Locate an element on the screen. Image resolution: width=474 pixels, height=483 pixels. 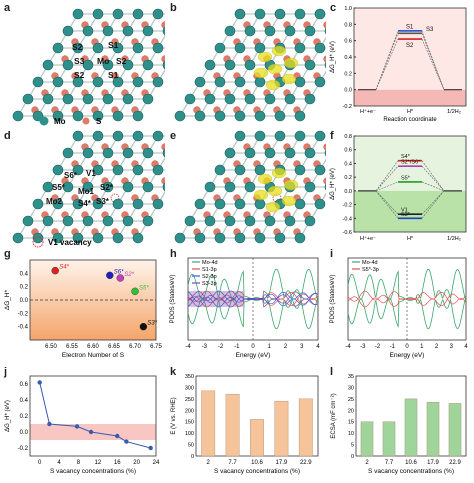
legend-label: S2-3p is located at coordinates (209, 277).